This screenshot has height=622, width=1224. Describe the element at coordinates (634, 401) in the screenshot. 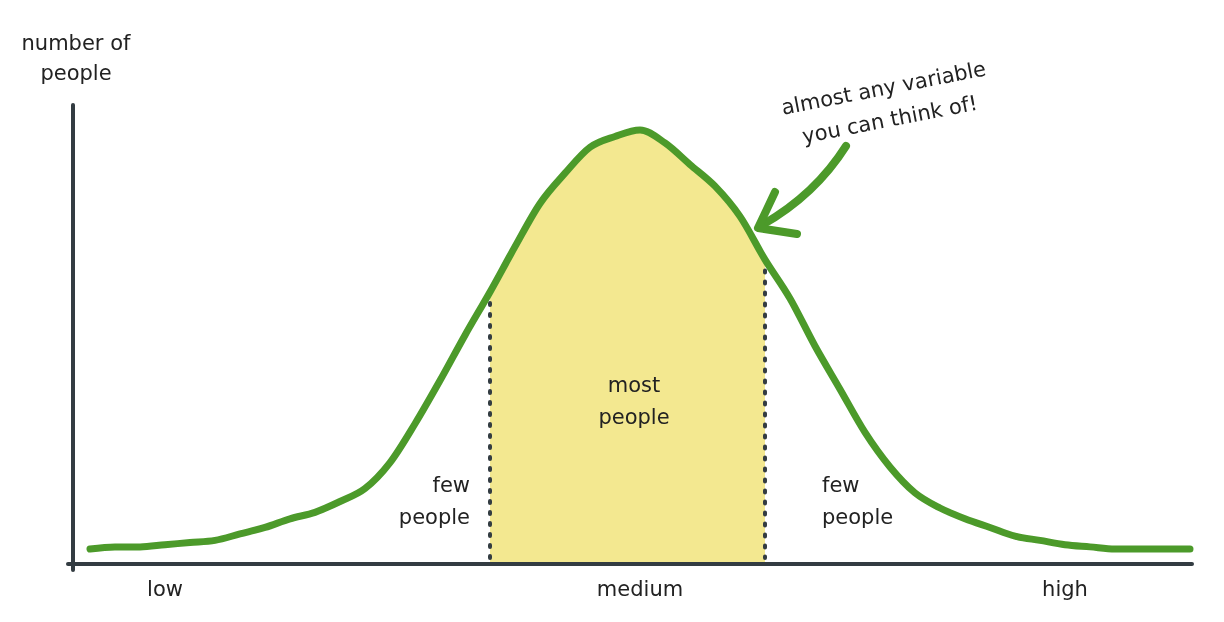

I see `annotation: most people` at that location.